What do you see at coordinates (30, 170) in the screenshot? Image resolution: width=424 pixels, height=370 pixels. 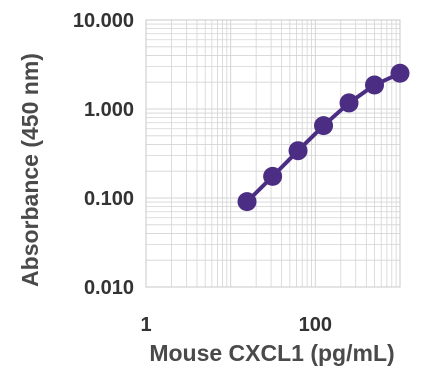 I see `y-axis-title: Absorbance (450 nm)` at bounding box center [30, 170].